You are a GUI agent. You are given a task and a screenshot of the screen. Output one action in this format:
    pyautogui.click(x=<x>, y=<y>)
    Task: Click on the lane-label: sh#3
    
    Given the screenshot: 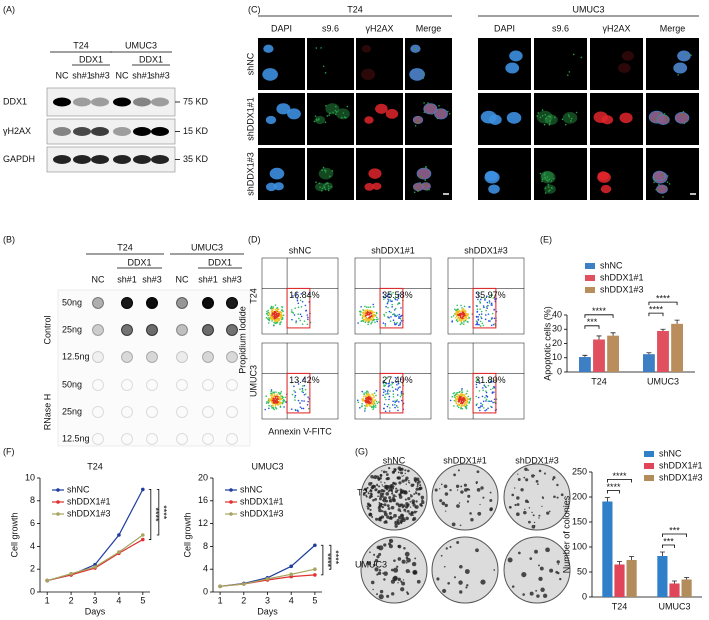 What is the action you would take?
    pyautogui.click(x=232, y=279)
    